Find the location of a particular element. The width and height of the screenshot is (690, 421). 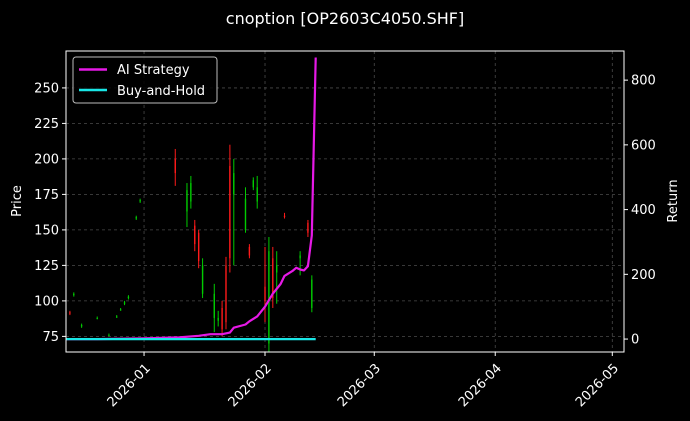

chart-title: cnoption [OP2603C4050.SHF] is located at coordinates (345, 18).